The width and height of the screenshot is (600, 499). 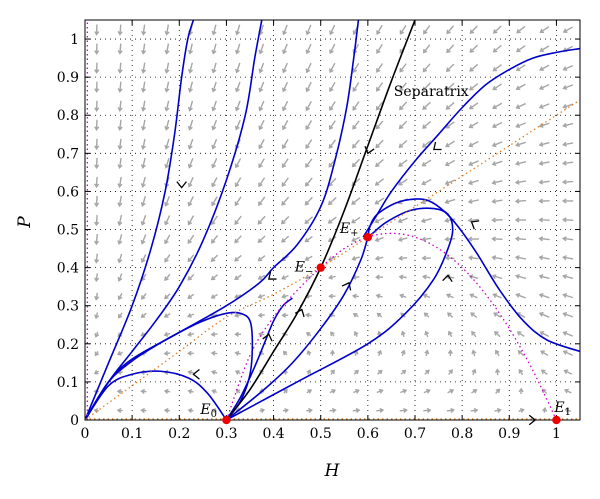 What do you see at coordinates (332, 471) in the screenshot?
I see `x-axis-label: H` at bounding box center [332, 471].